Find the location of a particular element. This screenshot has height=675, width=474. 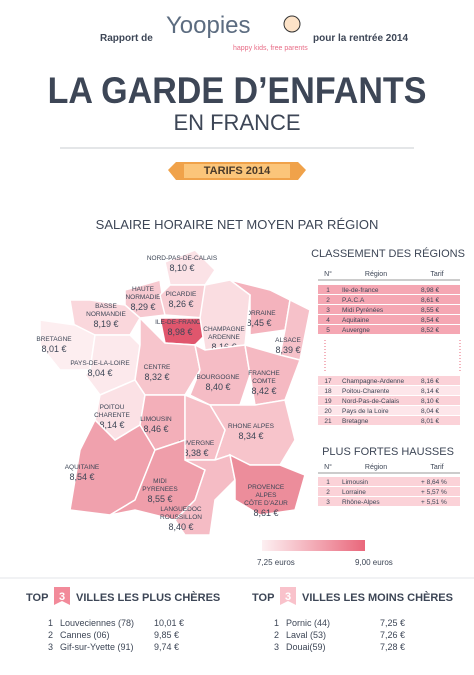

cell: Champagne-Ardenne is located at coordinates (373, 381).